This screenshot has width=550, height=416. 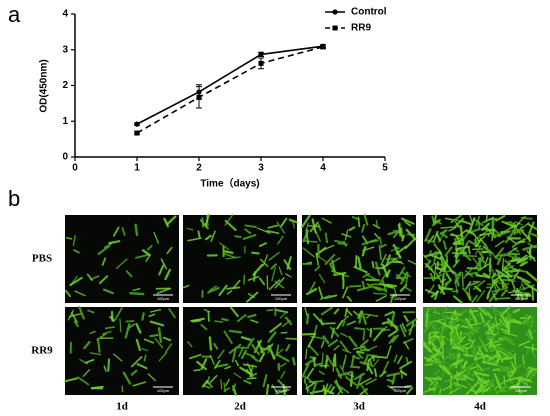 I want to click on legend-label: RR9, so click(x=361, y=28).